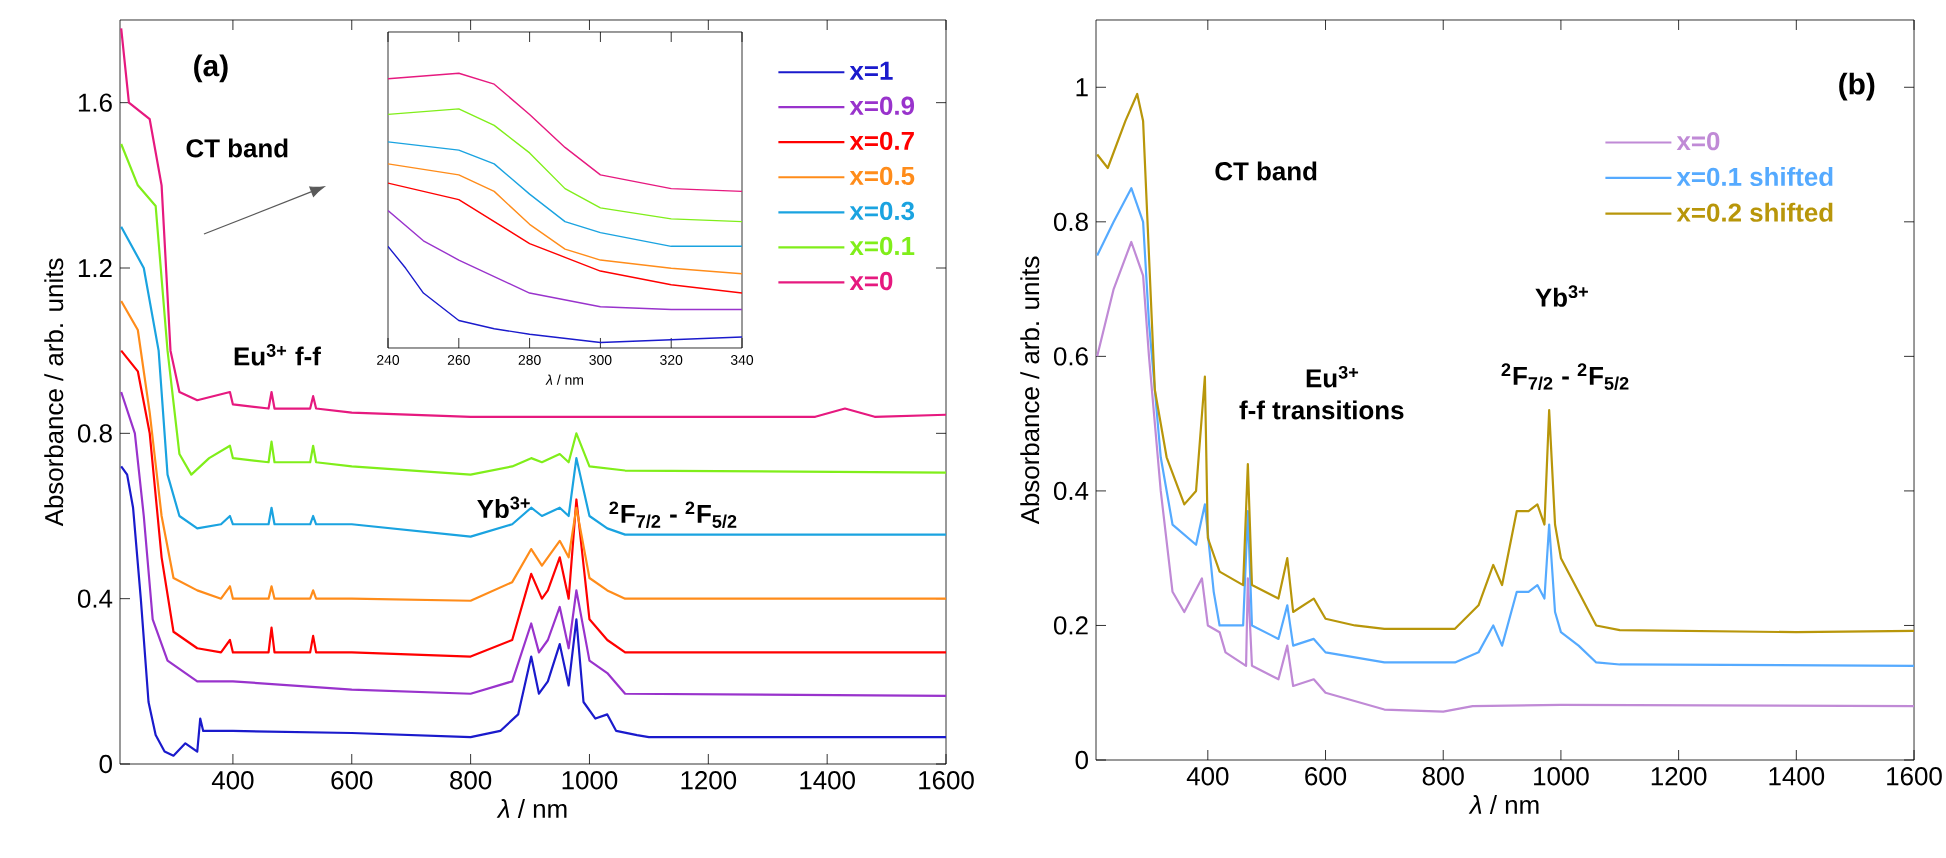 The height and width of the screenshot is (858, 1946). Describe the element at coordinates (1754, 212) in the screenshot. I see `legend-label: x=0.2 shifted` at that location.